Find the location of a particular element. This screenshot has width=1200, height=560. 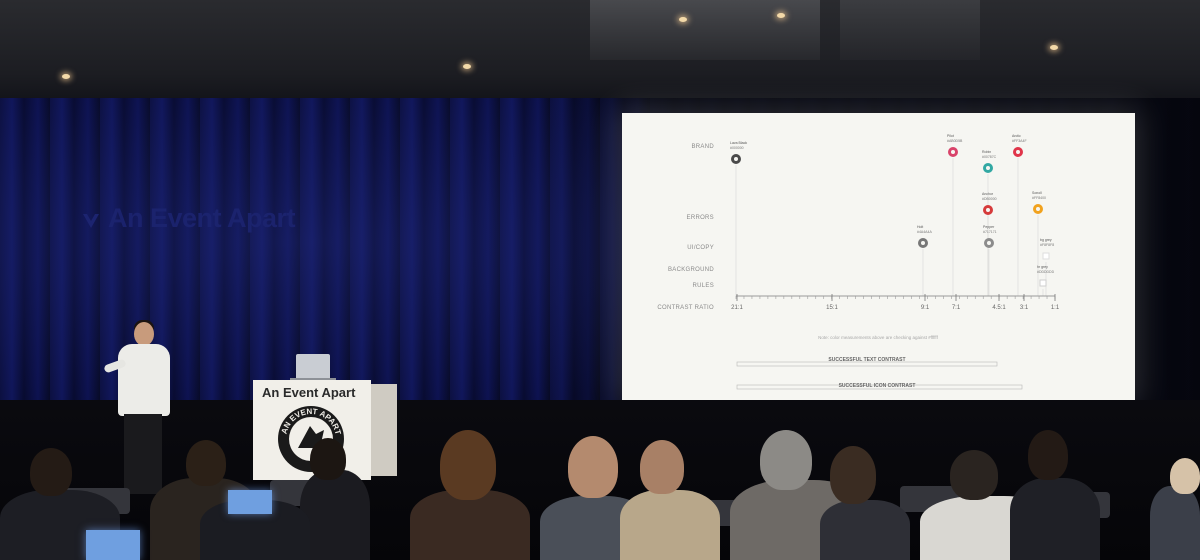

slide-marker-name: Robin is located at coordinates (986, 152).